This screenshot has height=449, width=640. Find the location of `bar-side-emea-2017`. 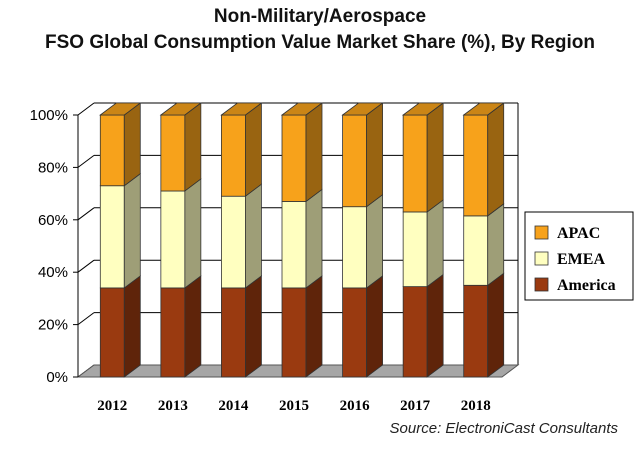

bar-side-emea-2017 is located at coordinates (435, 243).